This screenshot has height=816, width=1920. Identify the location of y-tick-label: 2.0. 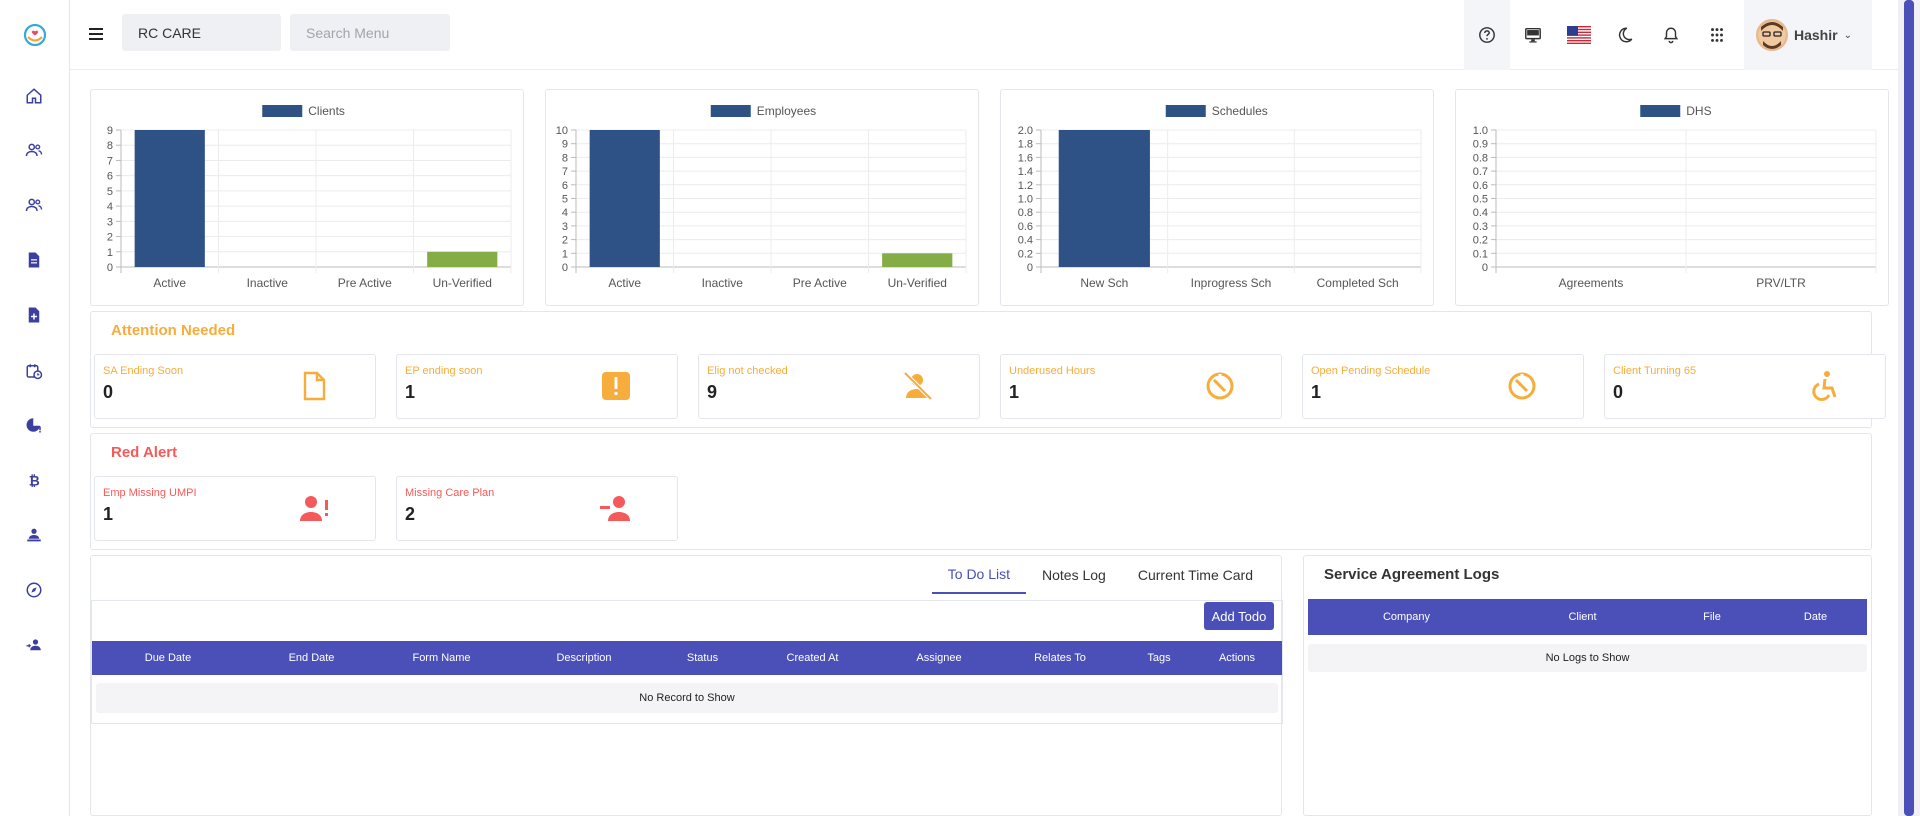
(1025, 131).